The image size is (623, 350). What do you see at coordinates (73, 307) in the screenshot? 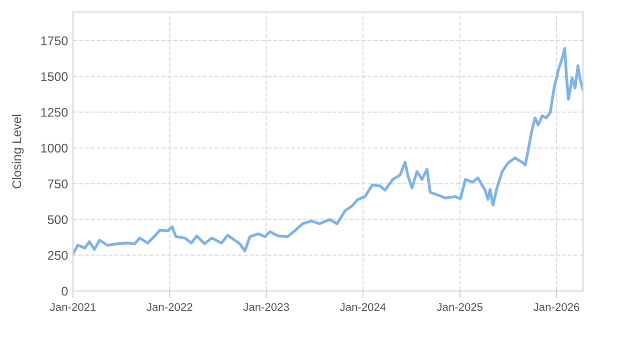
I see `x-tick-label: Jan-2021` at bounding box center [73, 307].